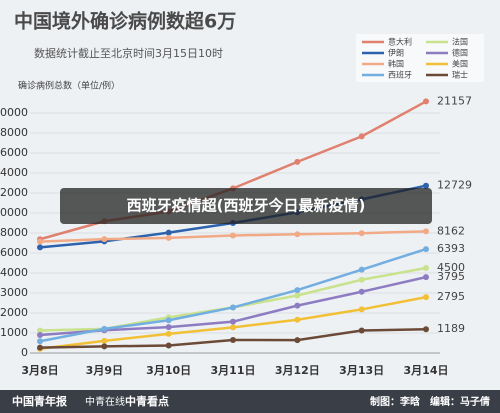 This screenshot has height=413, width=500. I want to click on y-tick-label: 16000, so click(14, 152).